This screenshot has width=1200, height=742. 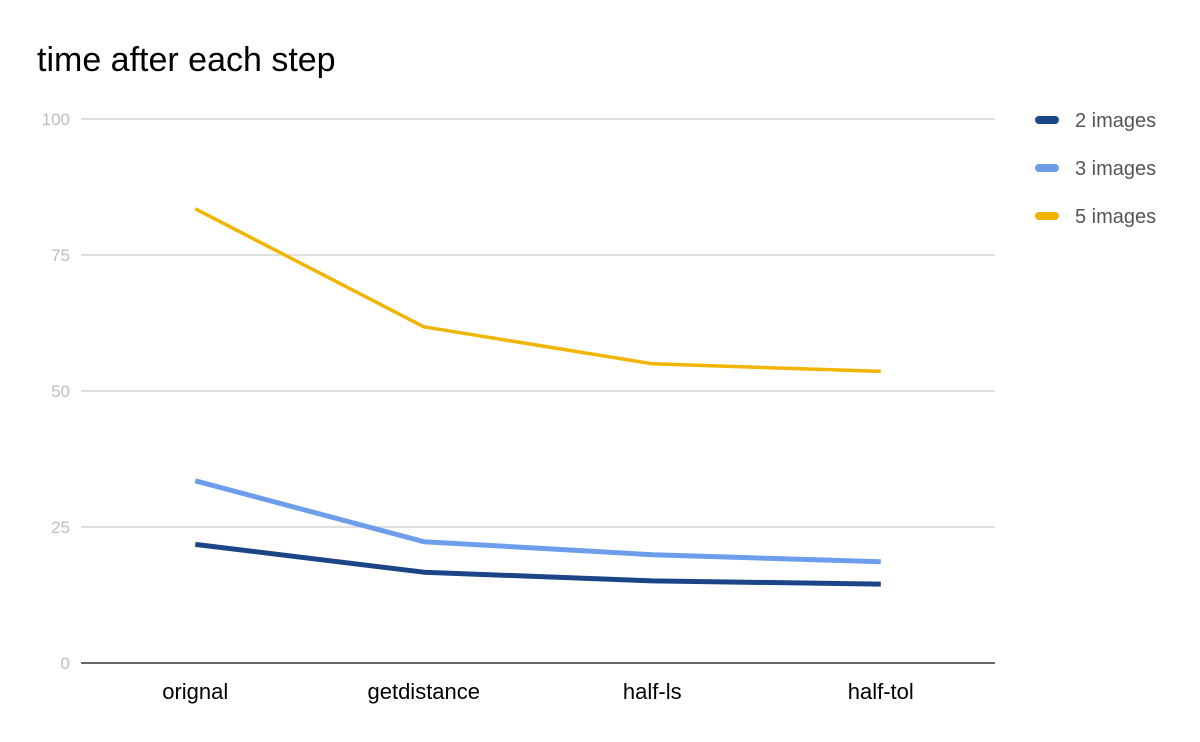 I want to click on y-tick-label: 50, so click(x=60, y=391).